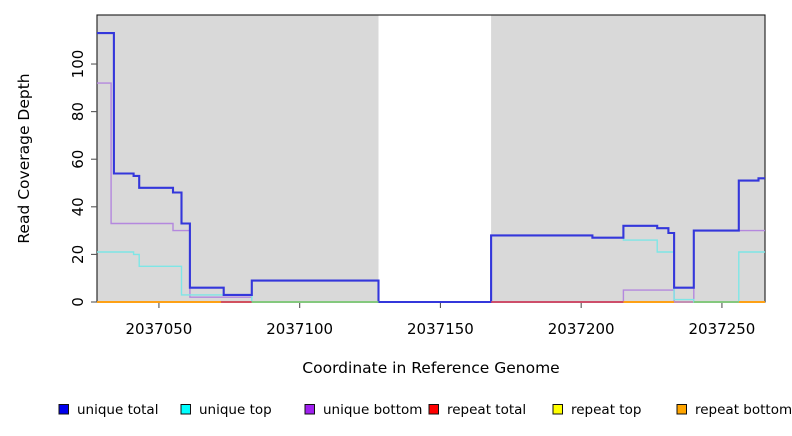 The height and width of the screenshot is (436, 792). Describe the element at coordinates (78, 302) in the screenshot. I see `y-tick-label: 0` at that location.